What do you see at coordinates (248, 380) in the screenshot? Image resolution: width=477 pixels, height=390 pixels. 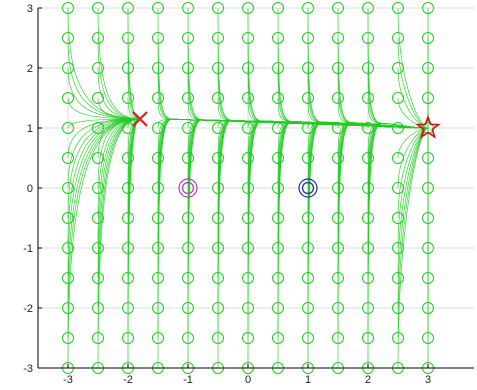 I see `x-tick-label: 0` at bounding box center [248, 380].